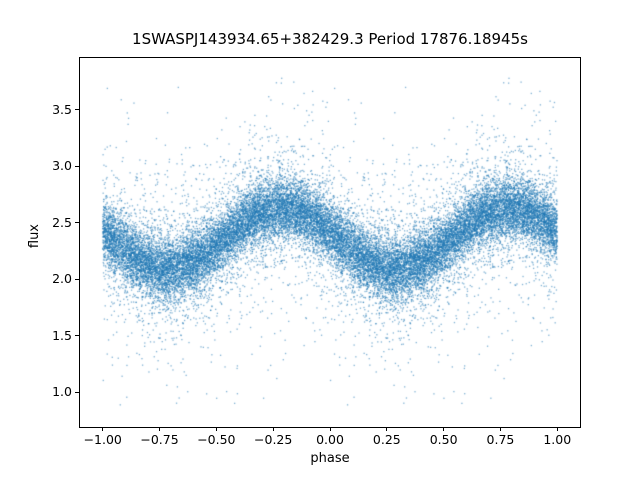 This screenshot has width=640, height=480. I want to click on y-tick-label: 3.0, so click(62, 166).